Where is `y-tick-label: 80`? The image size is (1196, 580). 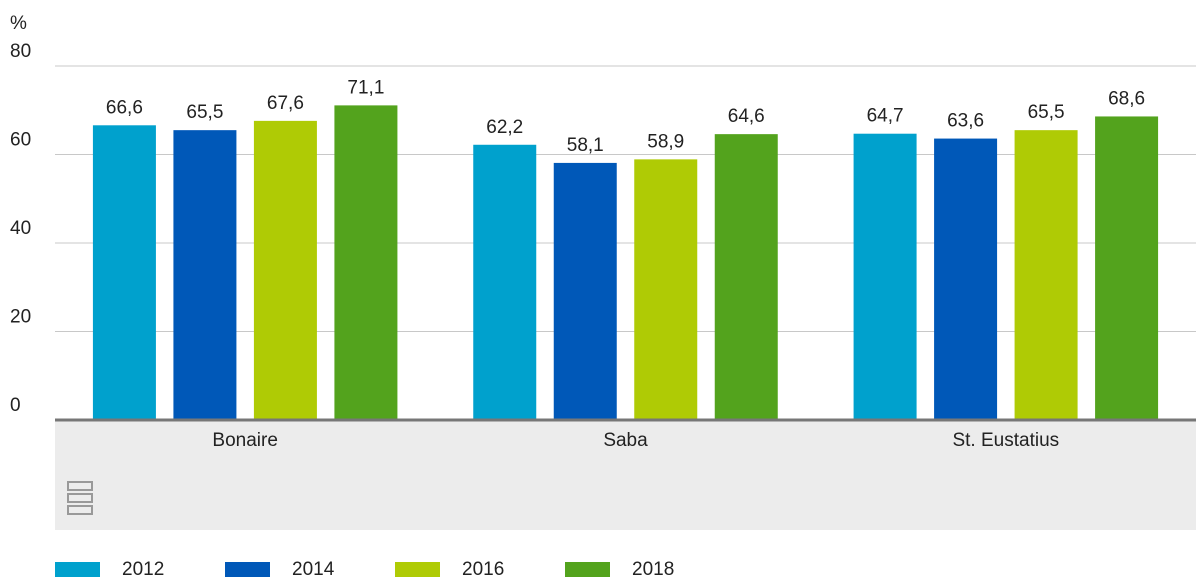
y-tick-label: 80 is located at coordinates (20, 51).